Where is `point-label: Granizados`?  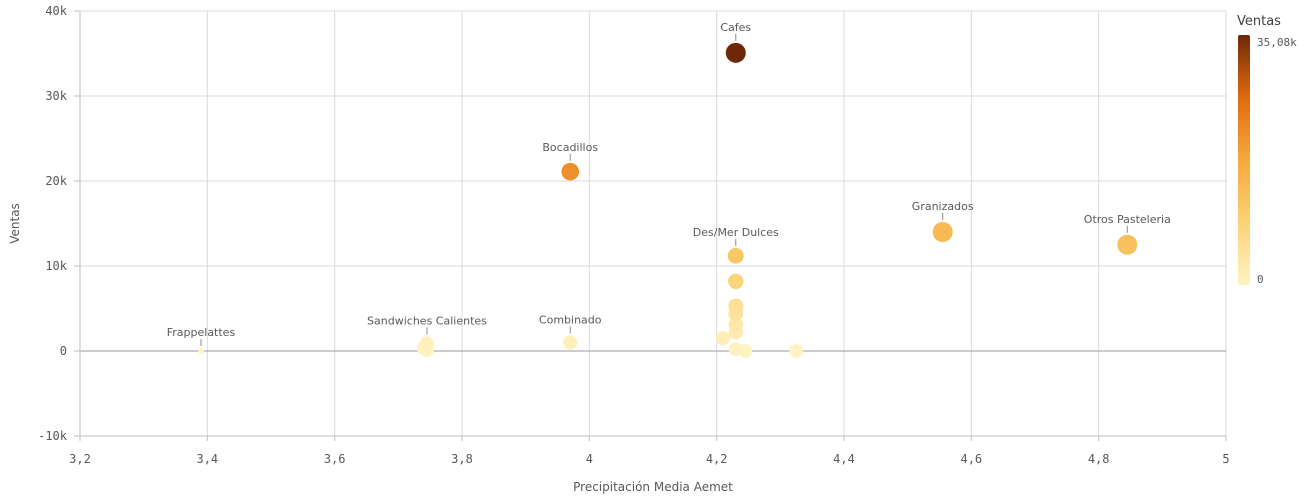 point-label: Granizados is located at coordinates (943, 206).